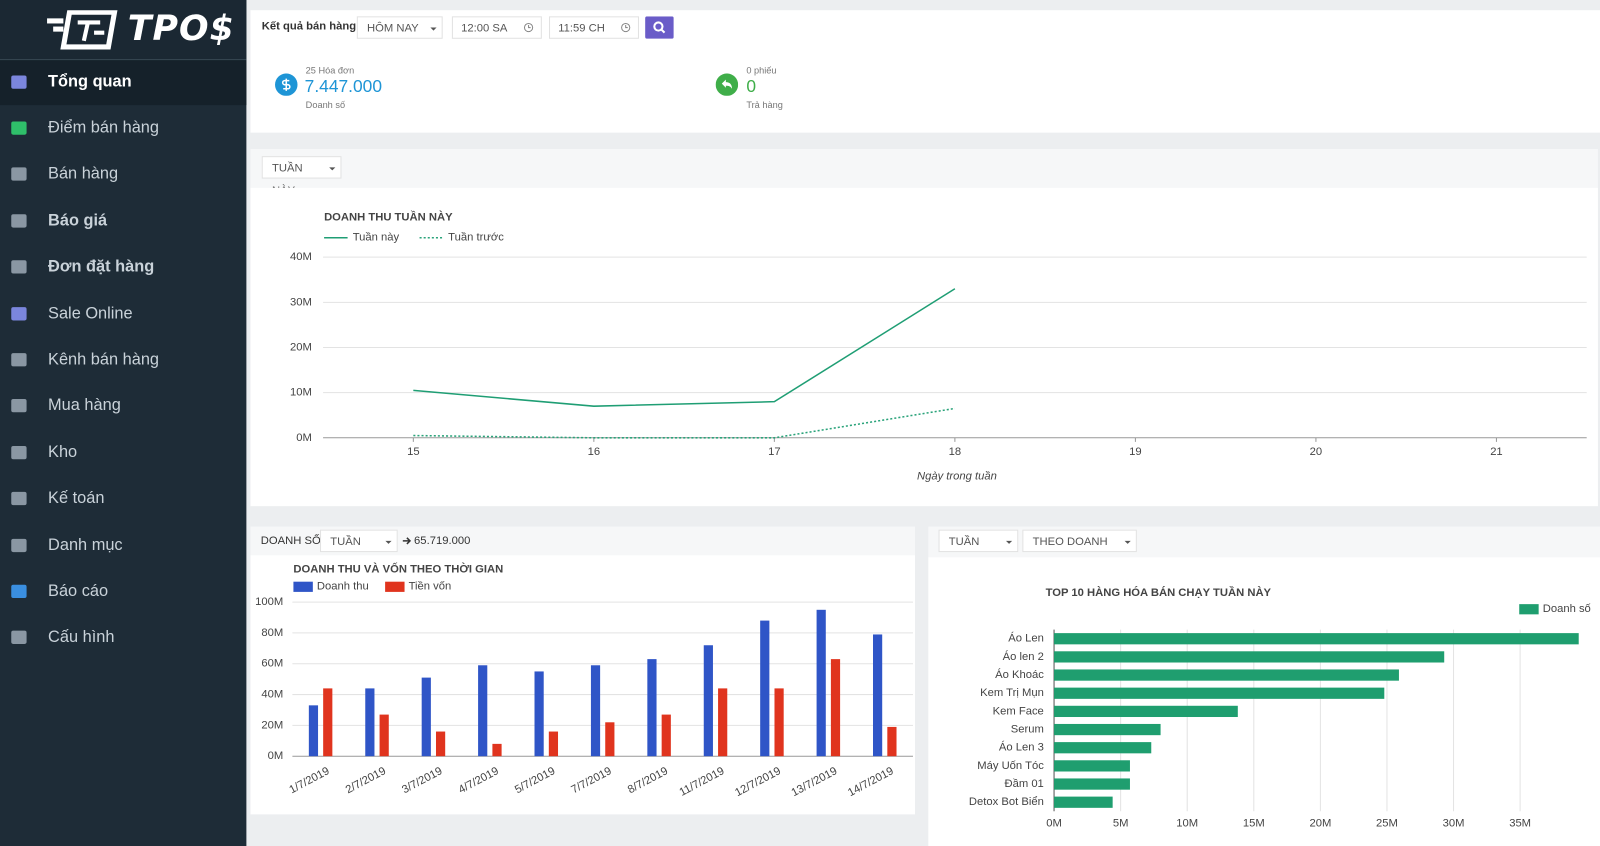 Image resolution: width=1600 pixels, height=846 pixels. Describe the element at coordinates (83, 174) in the screenshot. I see `menu-label: Bán hàng` at that location.